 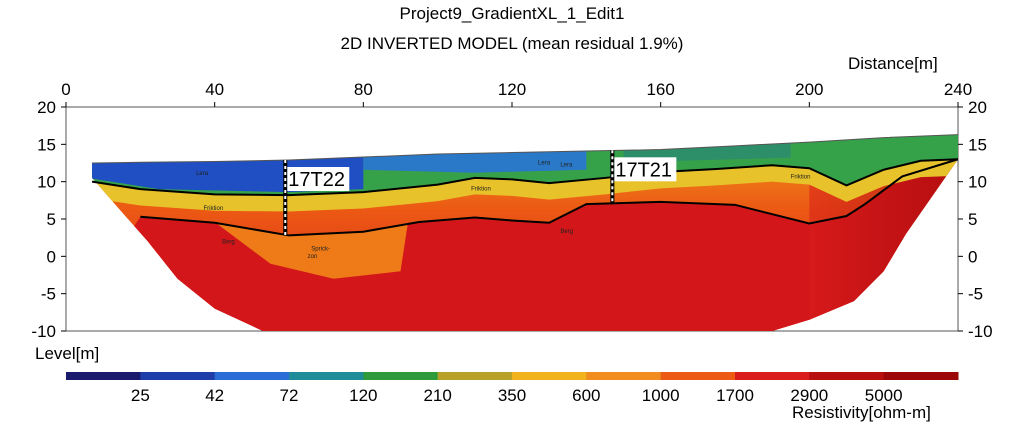 What do you see at coordinates (544, 163) in the screenshot?
I see `annotation-7: Lera` at bounding box center [544, 163].